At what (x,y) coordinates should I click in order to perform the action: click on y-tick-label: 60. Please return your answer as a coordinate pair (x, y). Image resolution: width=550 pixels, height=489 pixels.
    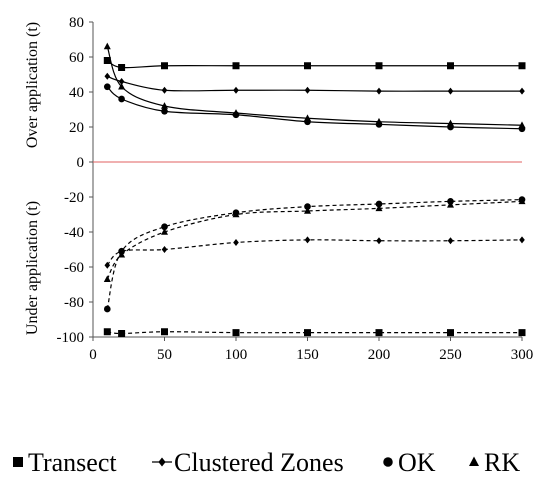
    Looking at the image, I should click on (76, 58).